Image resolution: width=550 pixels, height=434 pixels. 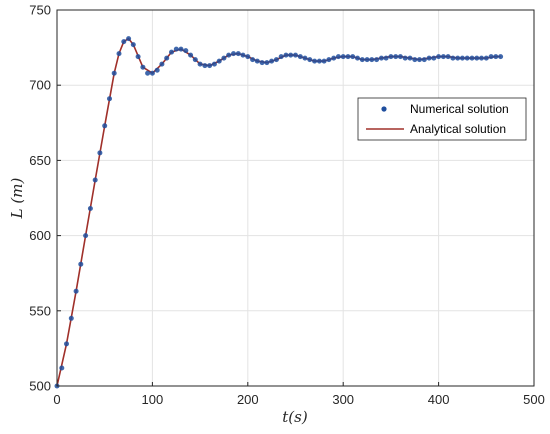 What do you see at coordinates (40, 85) in the screenshot?
I see `y-tick-label: 700` at bounding box center [40, 85].